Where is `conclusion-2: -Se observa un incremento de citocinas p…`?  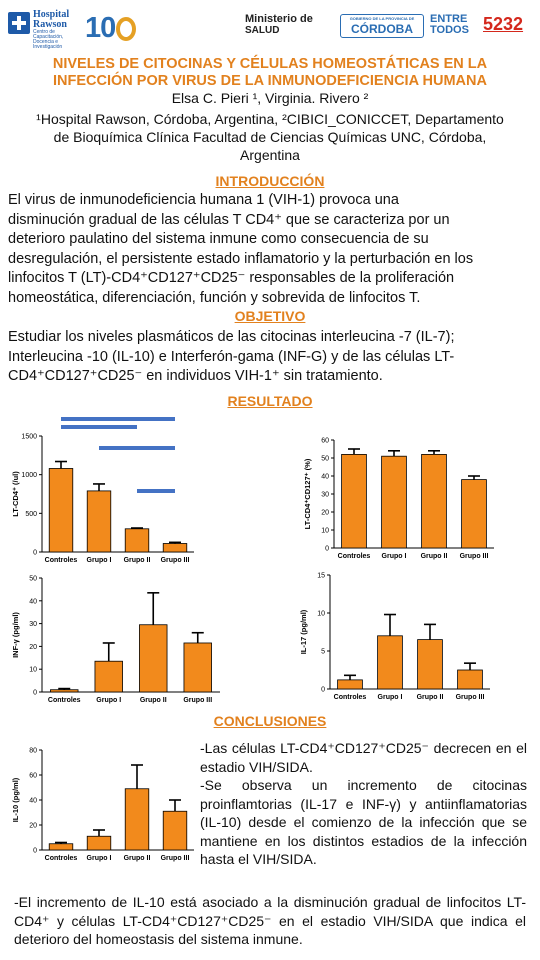
conclusion-2: -Se observa un incremento de citocinas p… is located at coordinates (363, 822).